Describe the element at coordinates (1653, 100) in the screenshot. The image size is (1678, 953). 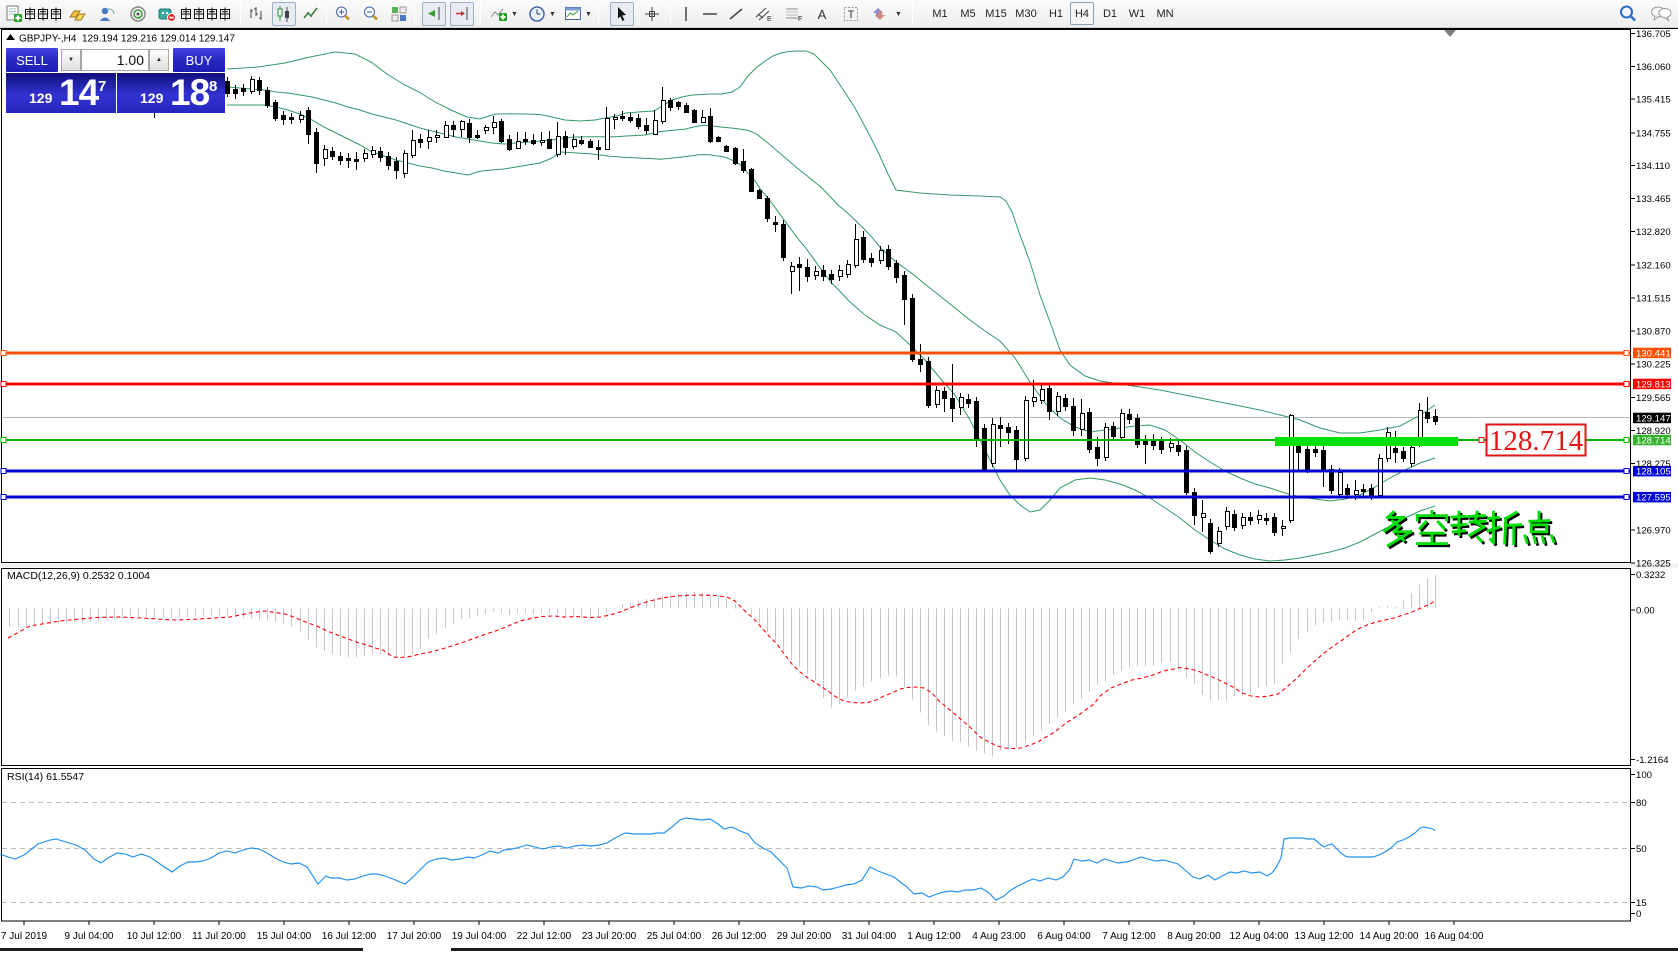
I see `svg-text: 135.415` at that location.